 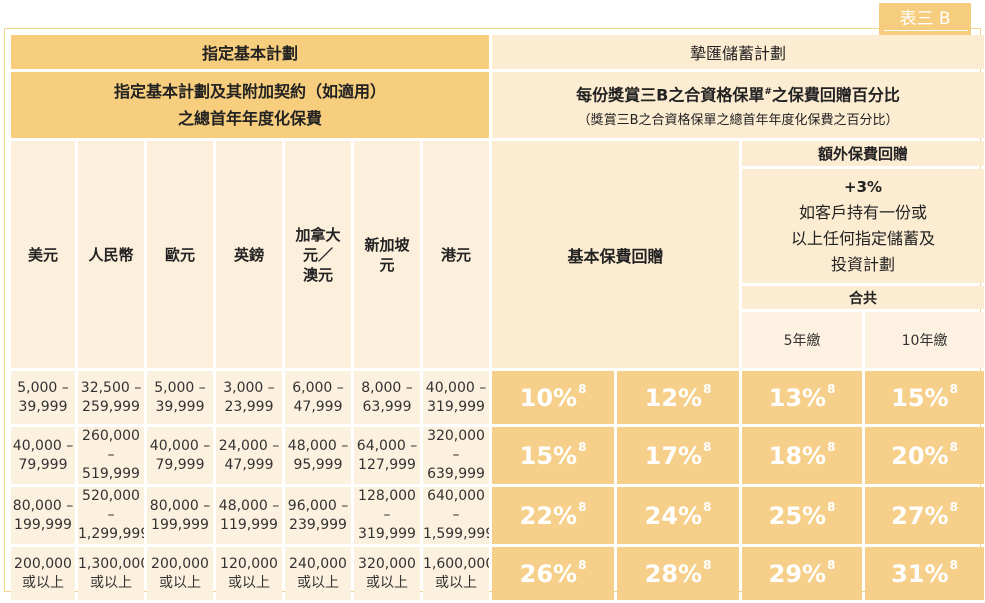 What do you see at coordinates (678, 397) in the screenshot?
I see `rate-cell: 12%8` at bounding box center [678, 397].